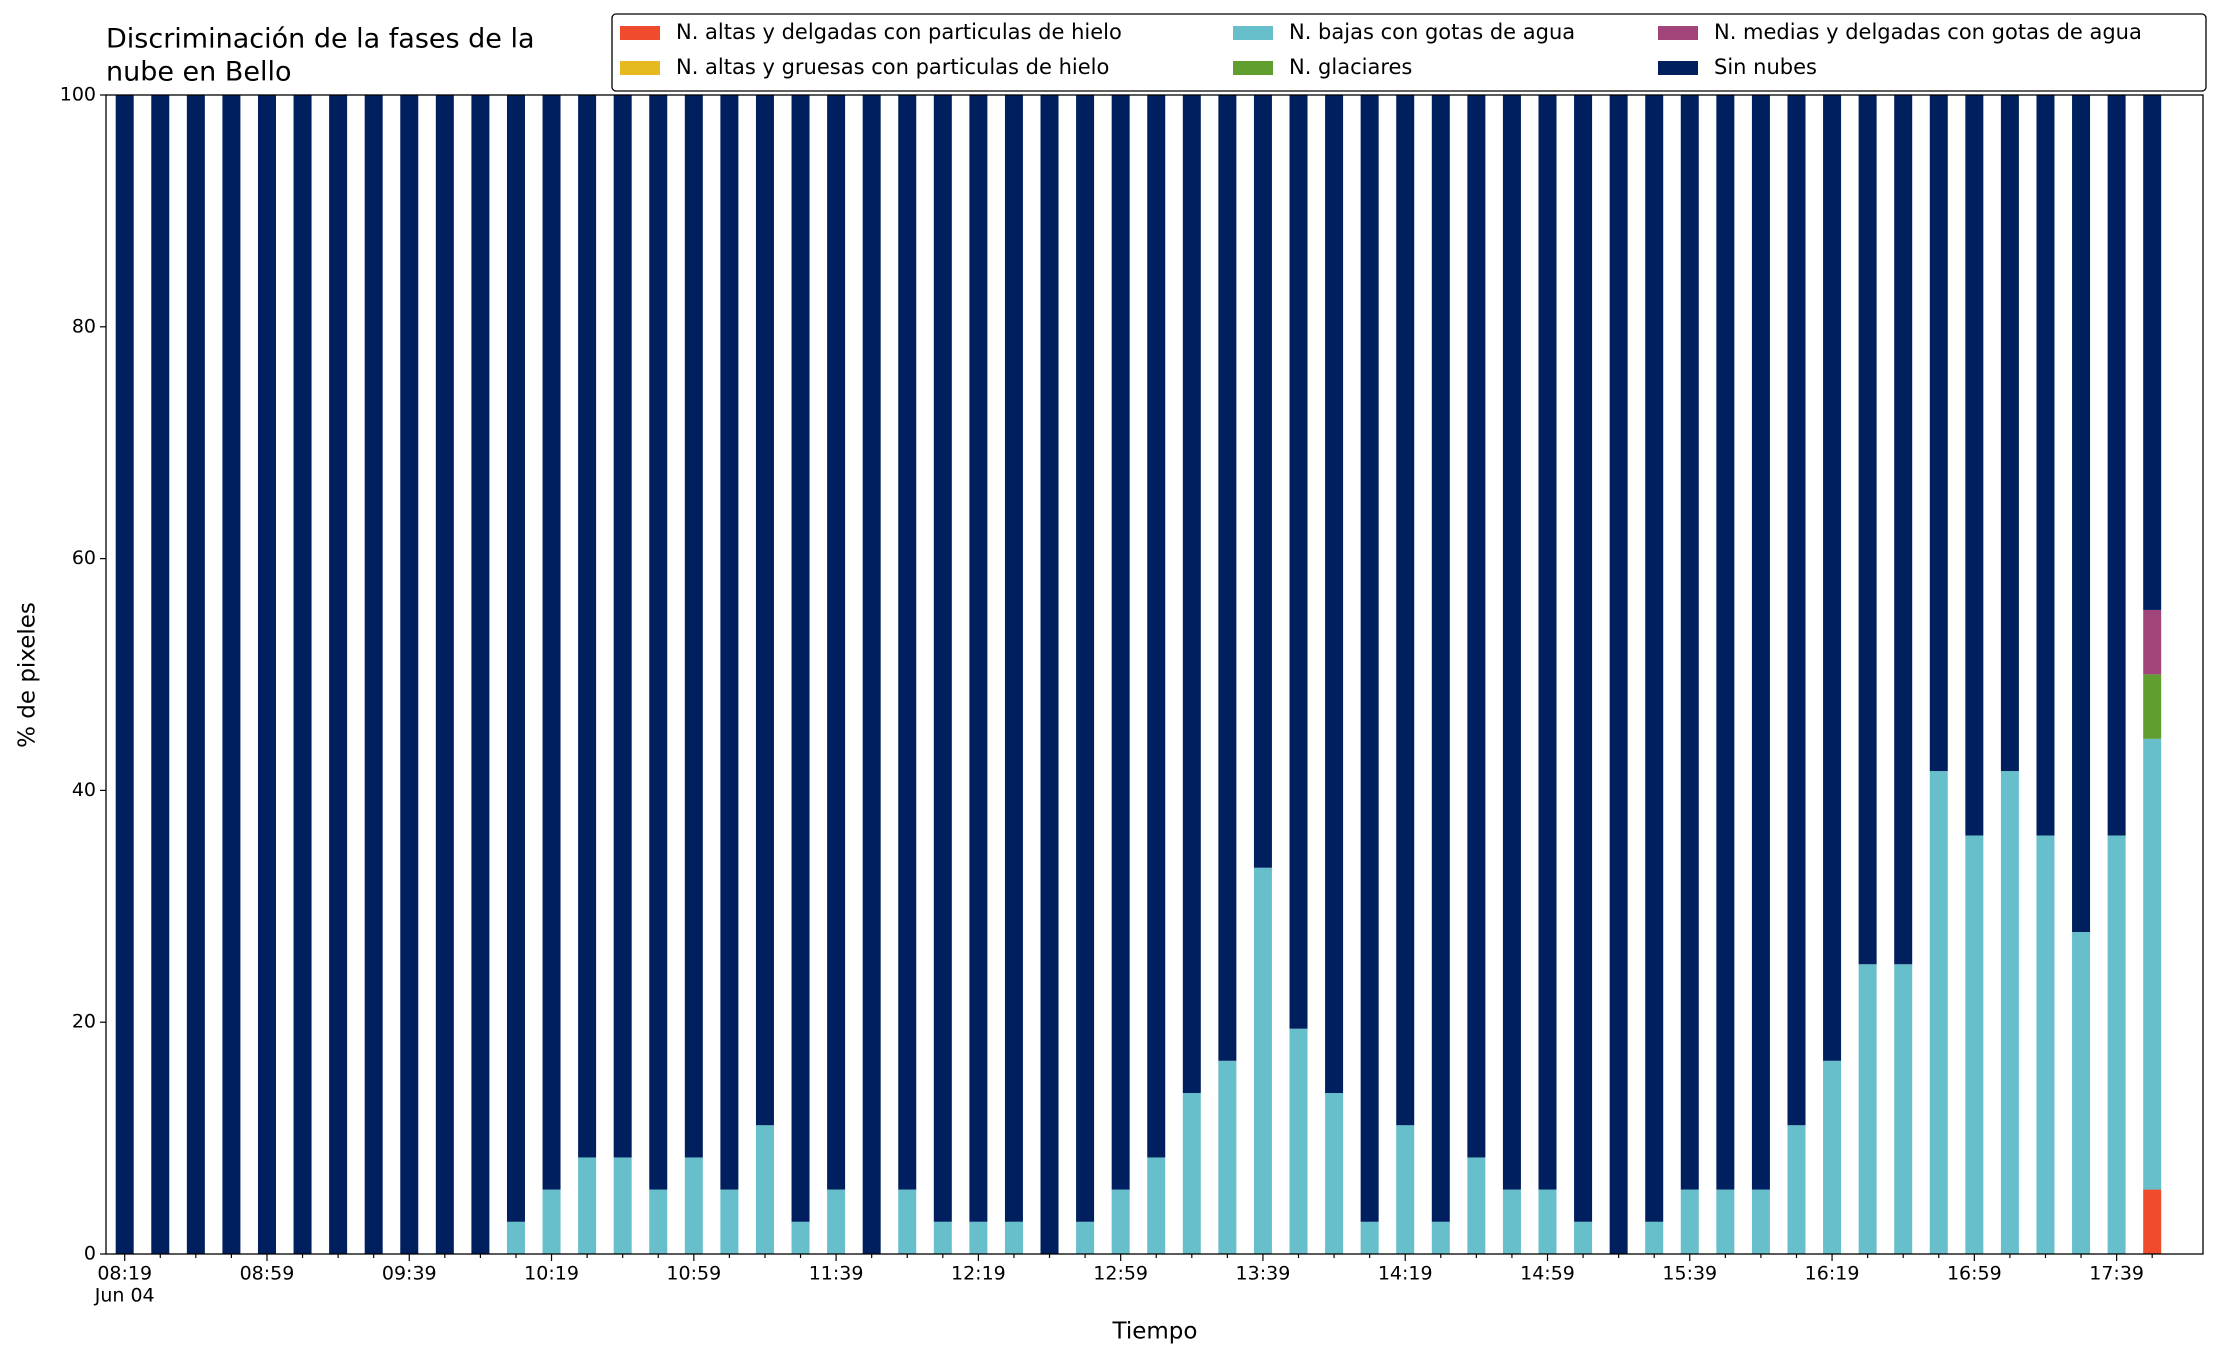 The image size is (2216, 1359). Describe the element at coordinates (124, 1296) in the screenshot. I see `x-tick-sublabel: Jun 04` at that location.